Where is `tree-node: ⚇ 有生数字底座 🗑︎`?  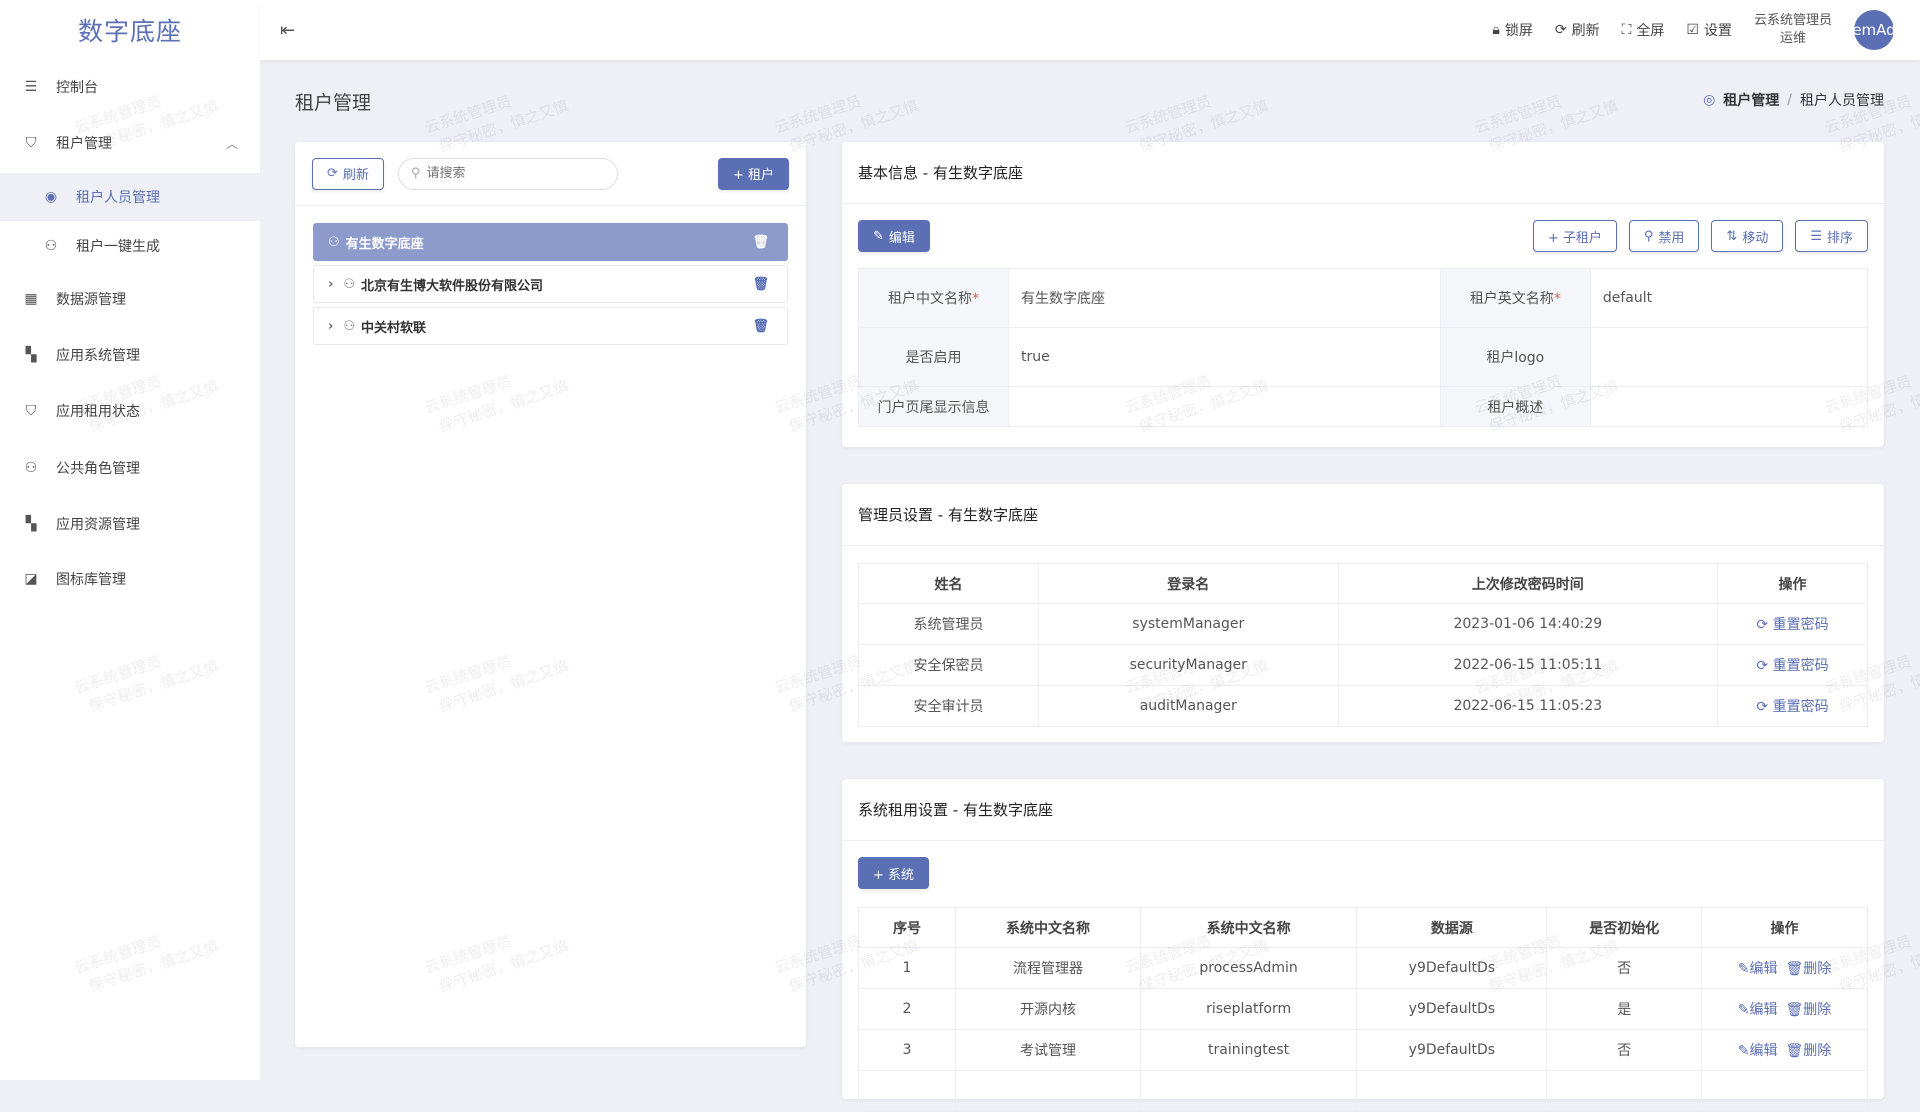 tree-node: ⚇ 有生数字底座 🗑︎ is located at coordinates (550, 242).